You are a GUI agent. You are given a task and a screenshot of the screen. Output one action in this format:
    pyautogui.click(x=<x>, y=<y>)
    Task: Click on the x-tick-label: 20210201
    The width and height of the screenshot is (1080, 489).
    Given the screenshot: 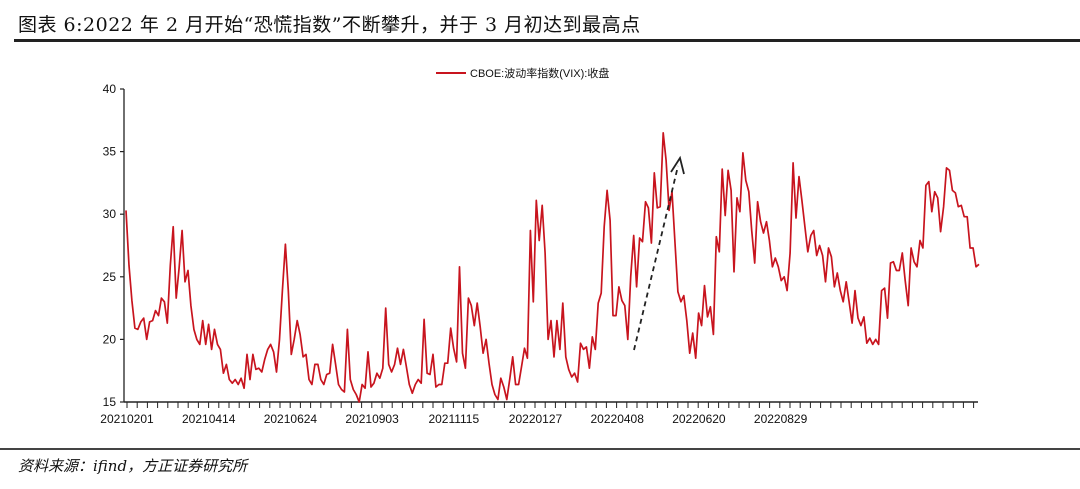 What is the action you would take?
    pyautogui.click(x=127, y=419)
    